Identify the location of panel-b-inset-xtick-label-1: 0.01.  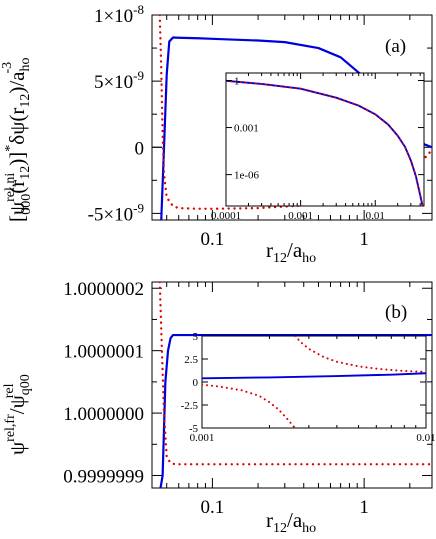
(425, 438).